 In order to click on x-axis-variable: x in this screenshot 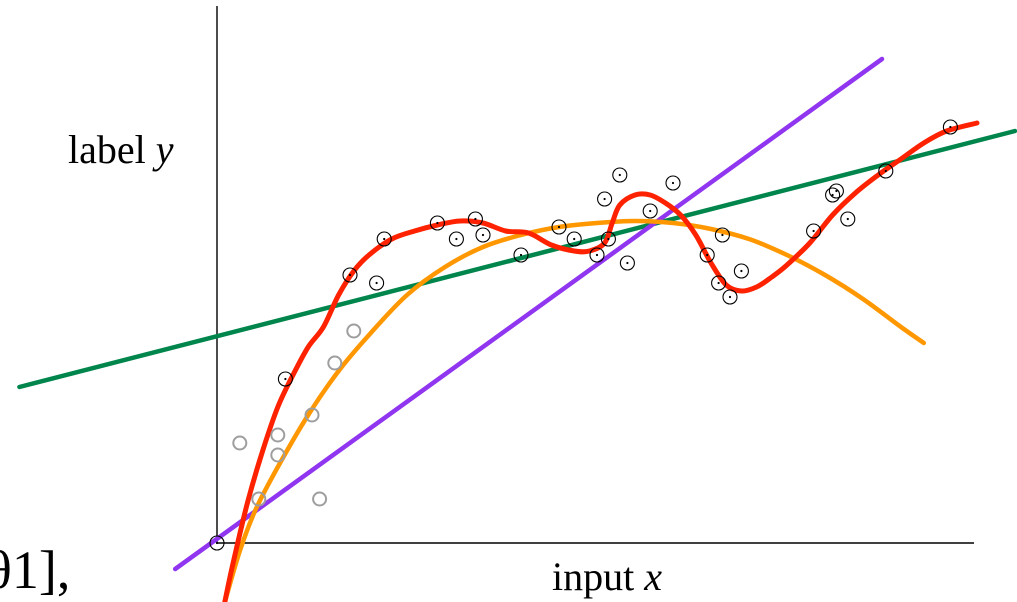, I will do `click(652, 576)`.